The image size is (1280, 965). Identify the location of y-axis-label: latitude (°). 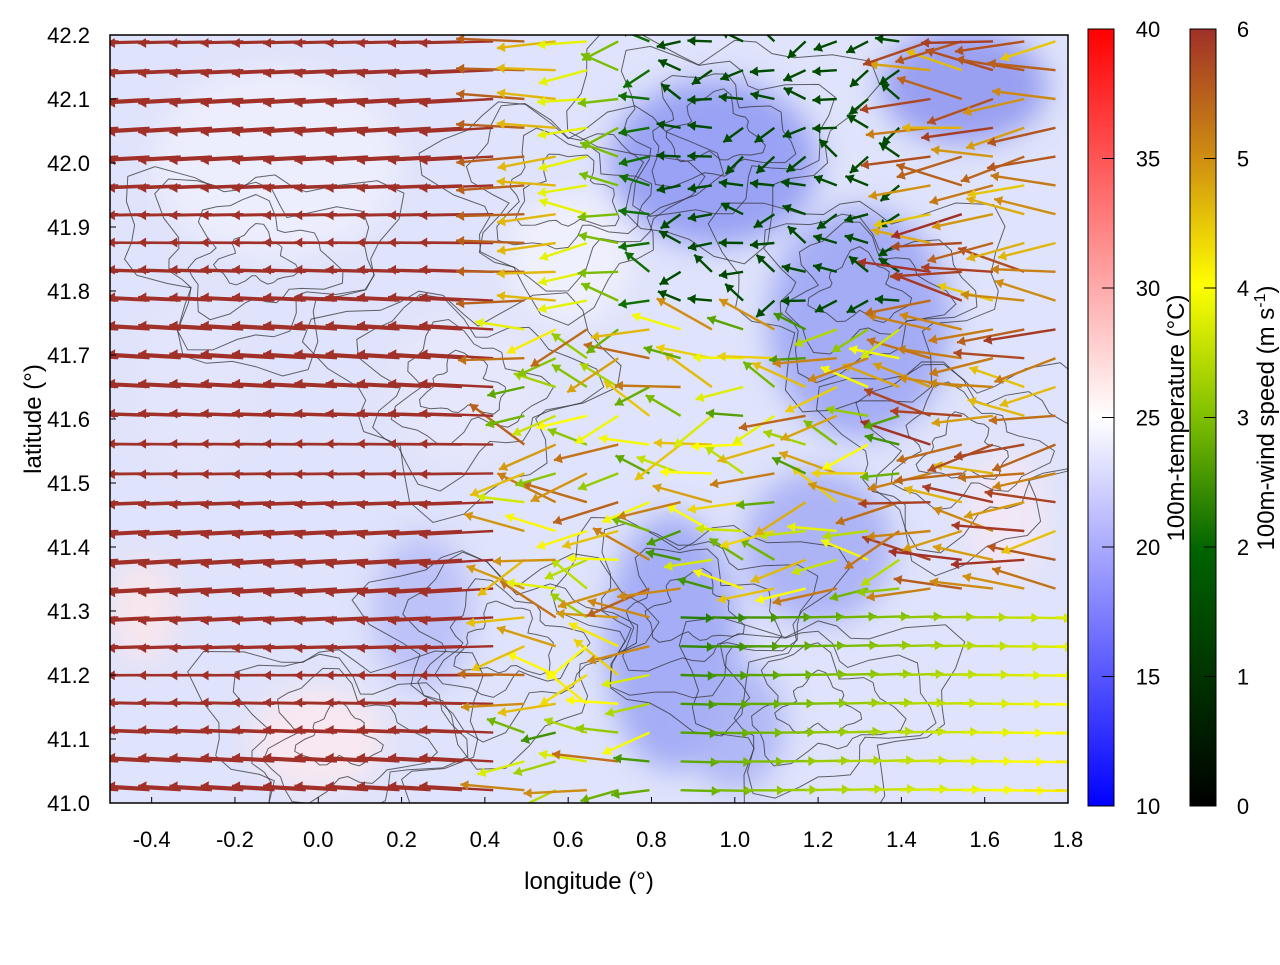
(33, 419).